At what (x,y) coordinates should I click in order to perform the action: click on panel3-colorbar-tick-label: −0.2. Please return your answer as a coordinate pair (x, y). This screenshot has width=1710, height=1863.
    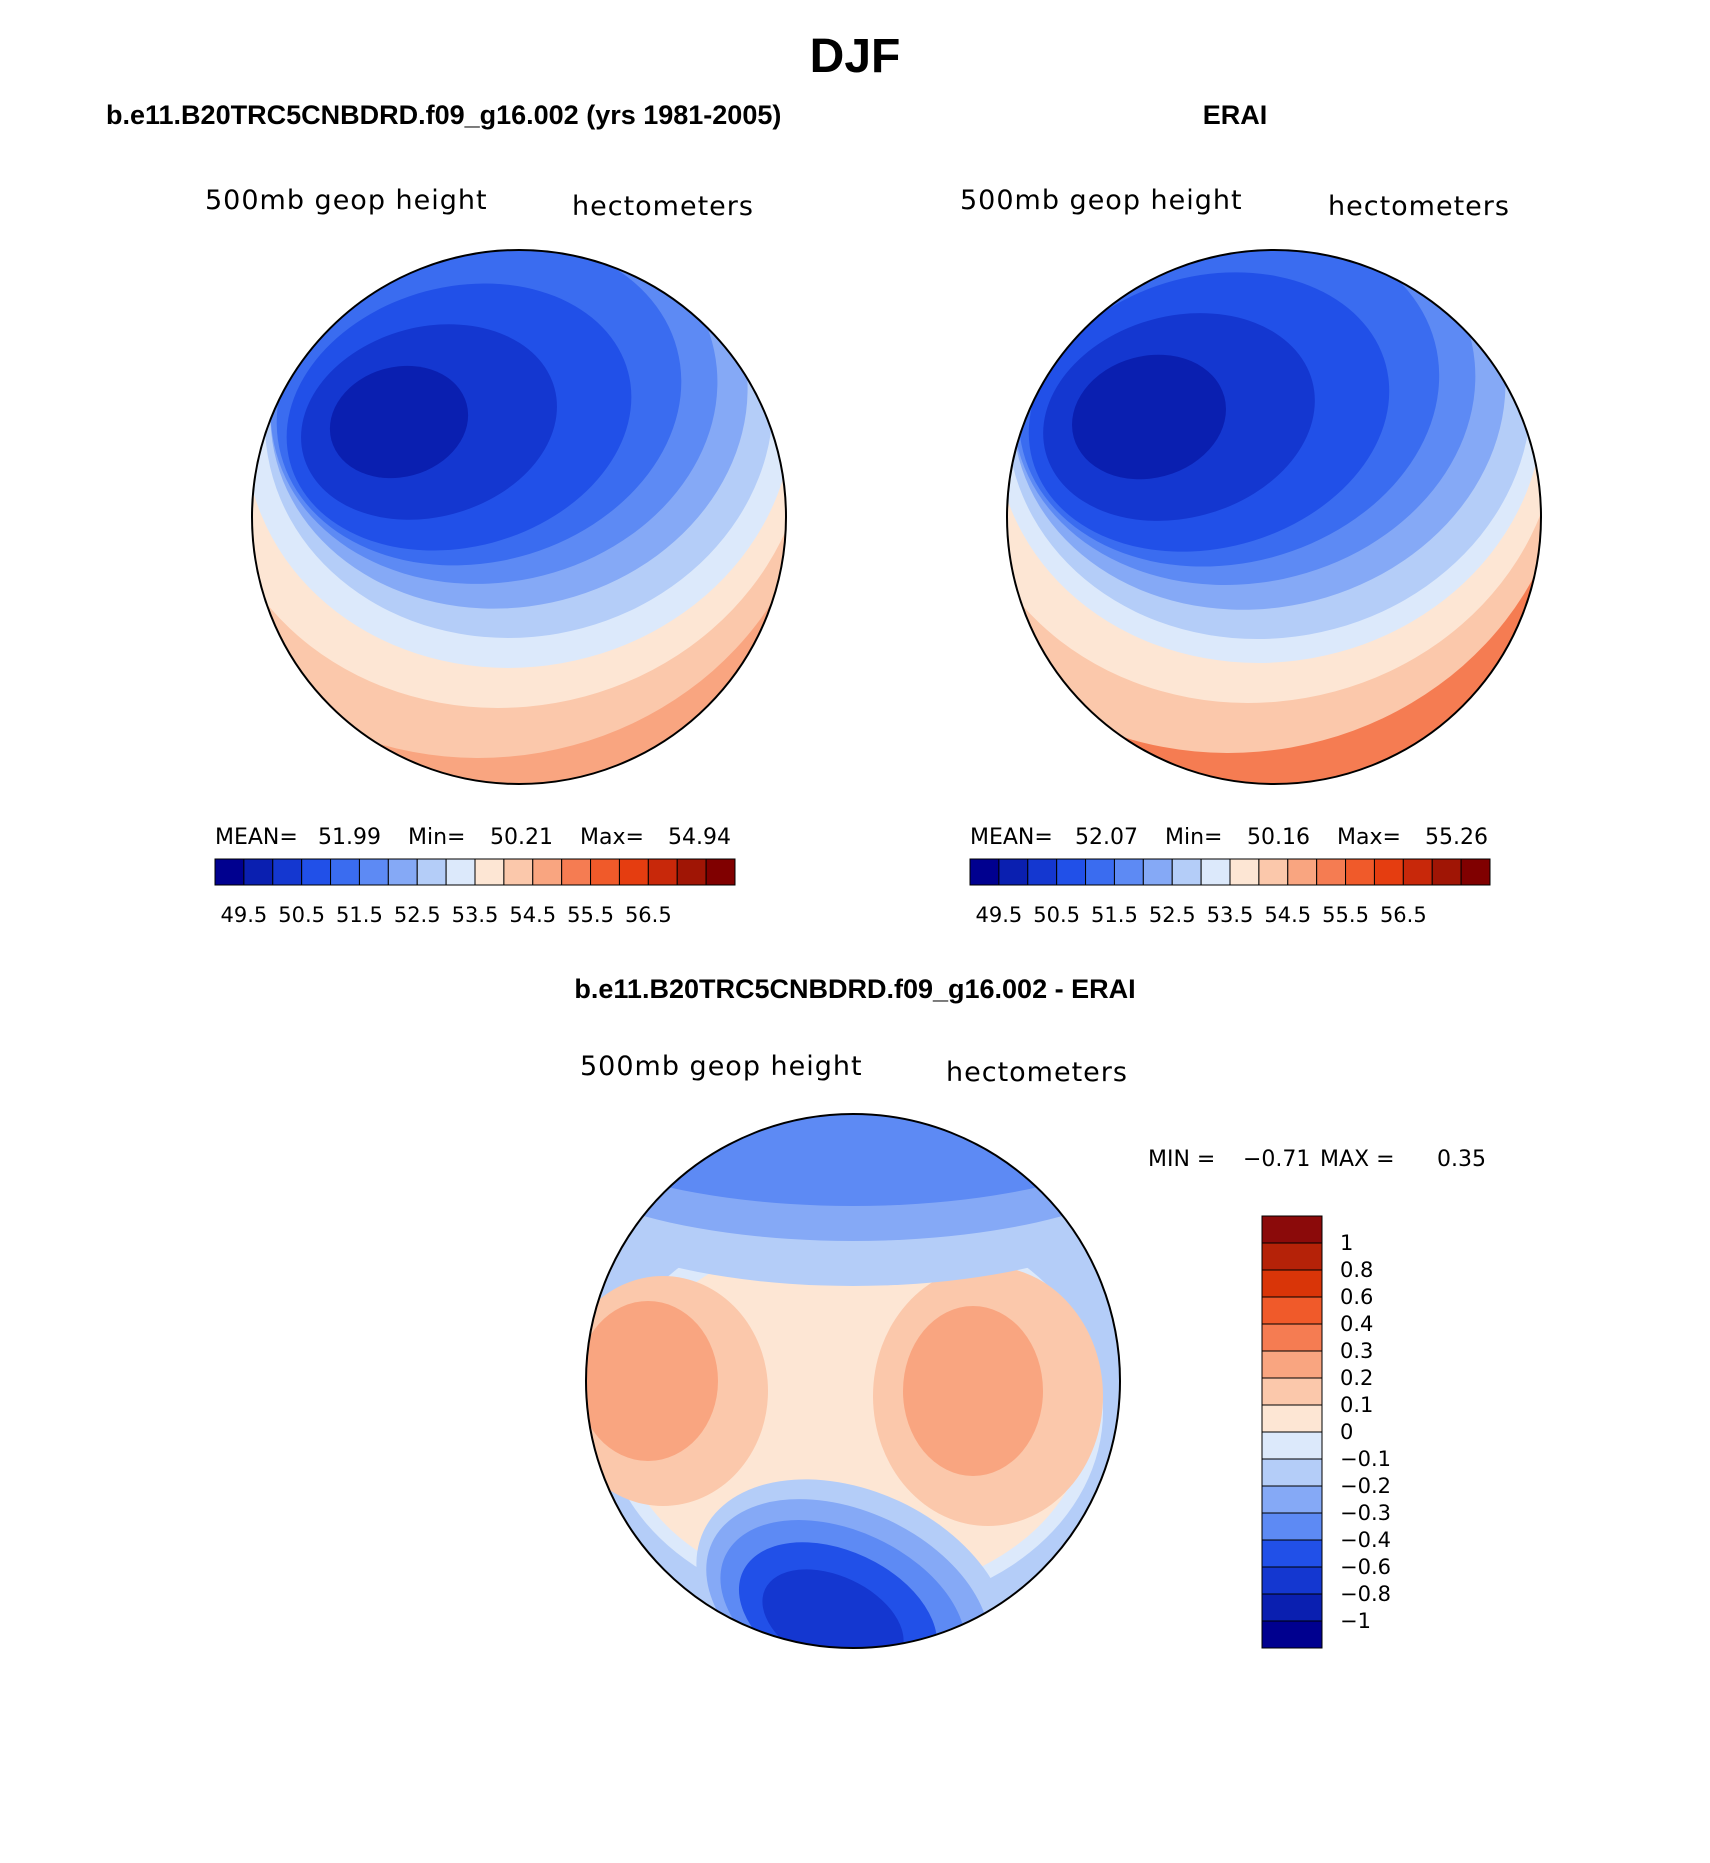
    Looking at the image, I should click on (1365, 1486).